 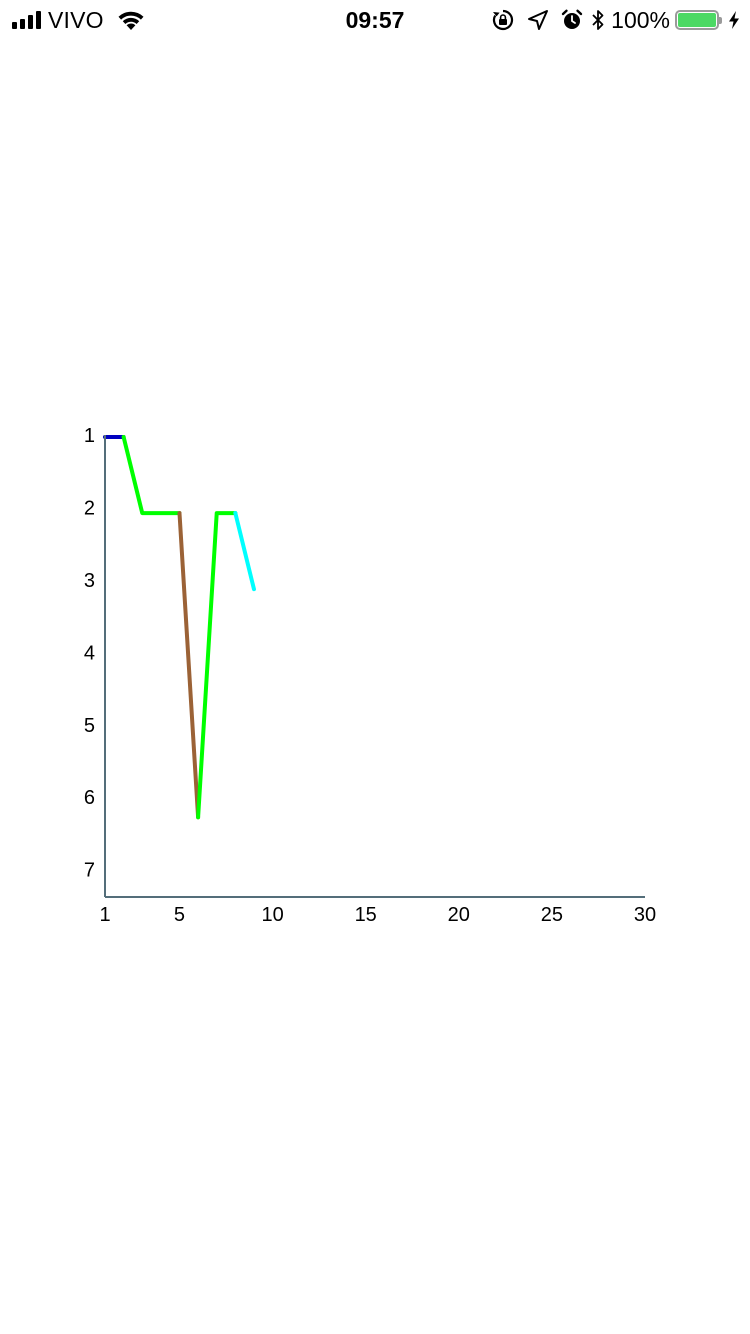 I want to click on y-tick-label: 3, so click(x=89, y=581).